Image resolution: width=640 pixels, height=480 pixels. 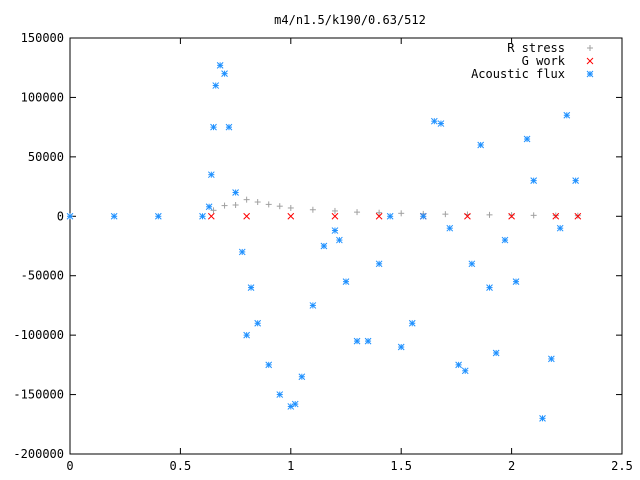 I want to click on y-tick-label: 150000, so click(x=42, y=38).